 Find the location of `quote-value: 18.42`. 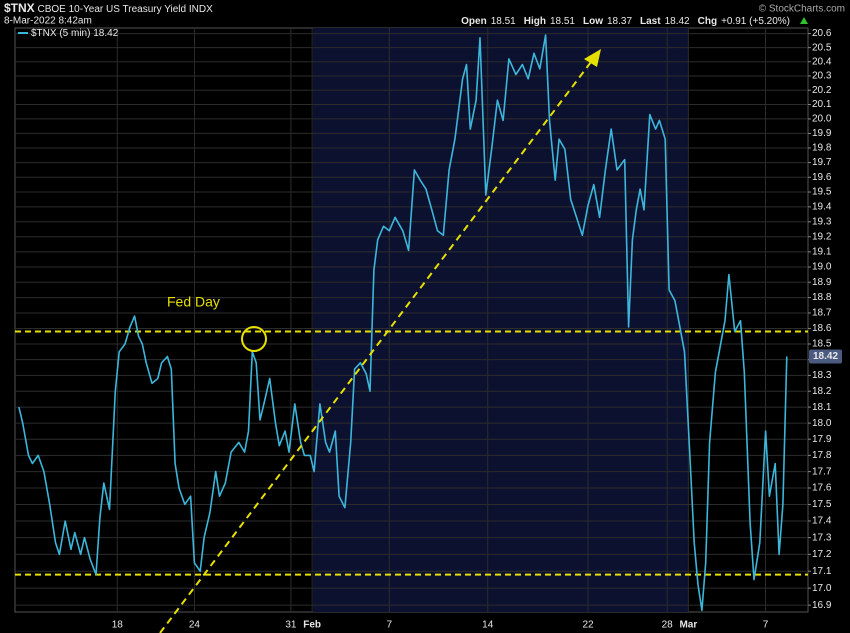

quote-value: 18.42 is located at coordinates (677, 21).